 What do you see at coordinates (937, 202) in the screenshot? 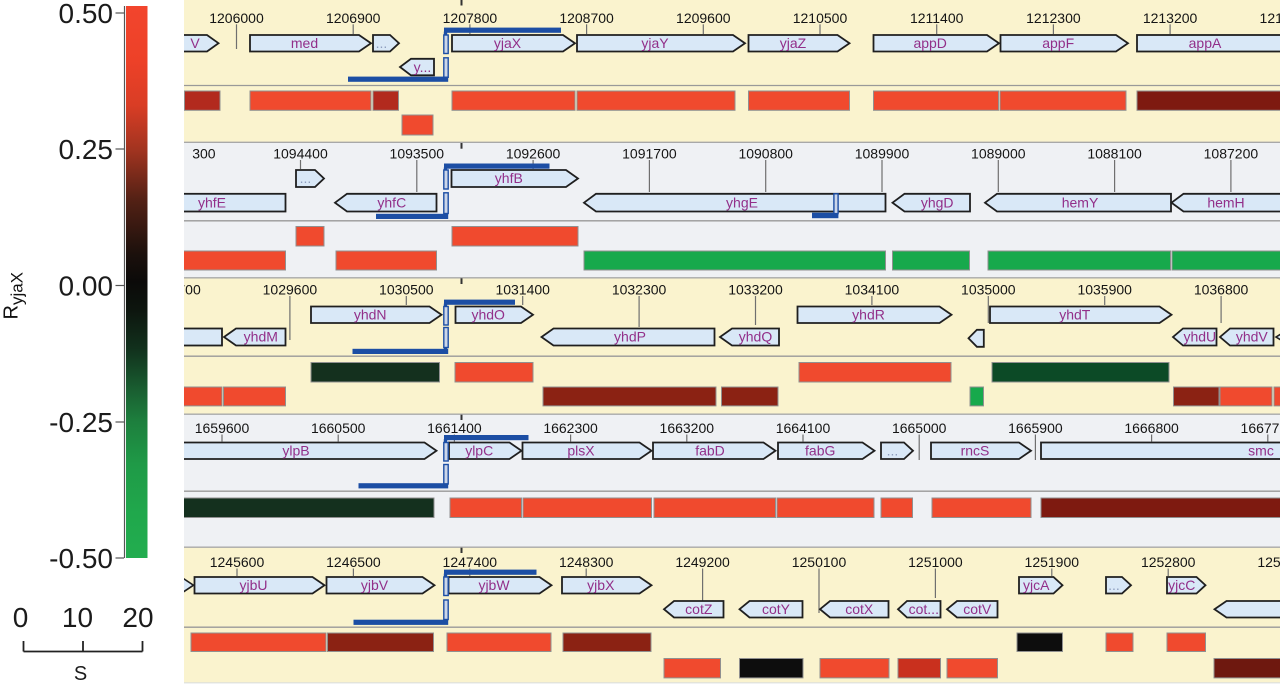
I see `svg-text: yhgD` at bounding box center [937, 202].